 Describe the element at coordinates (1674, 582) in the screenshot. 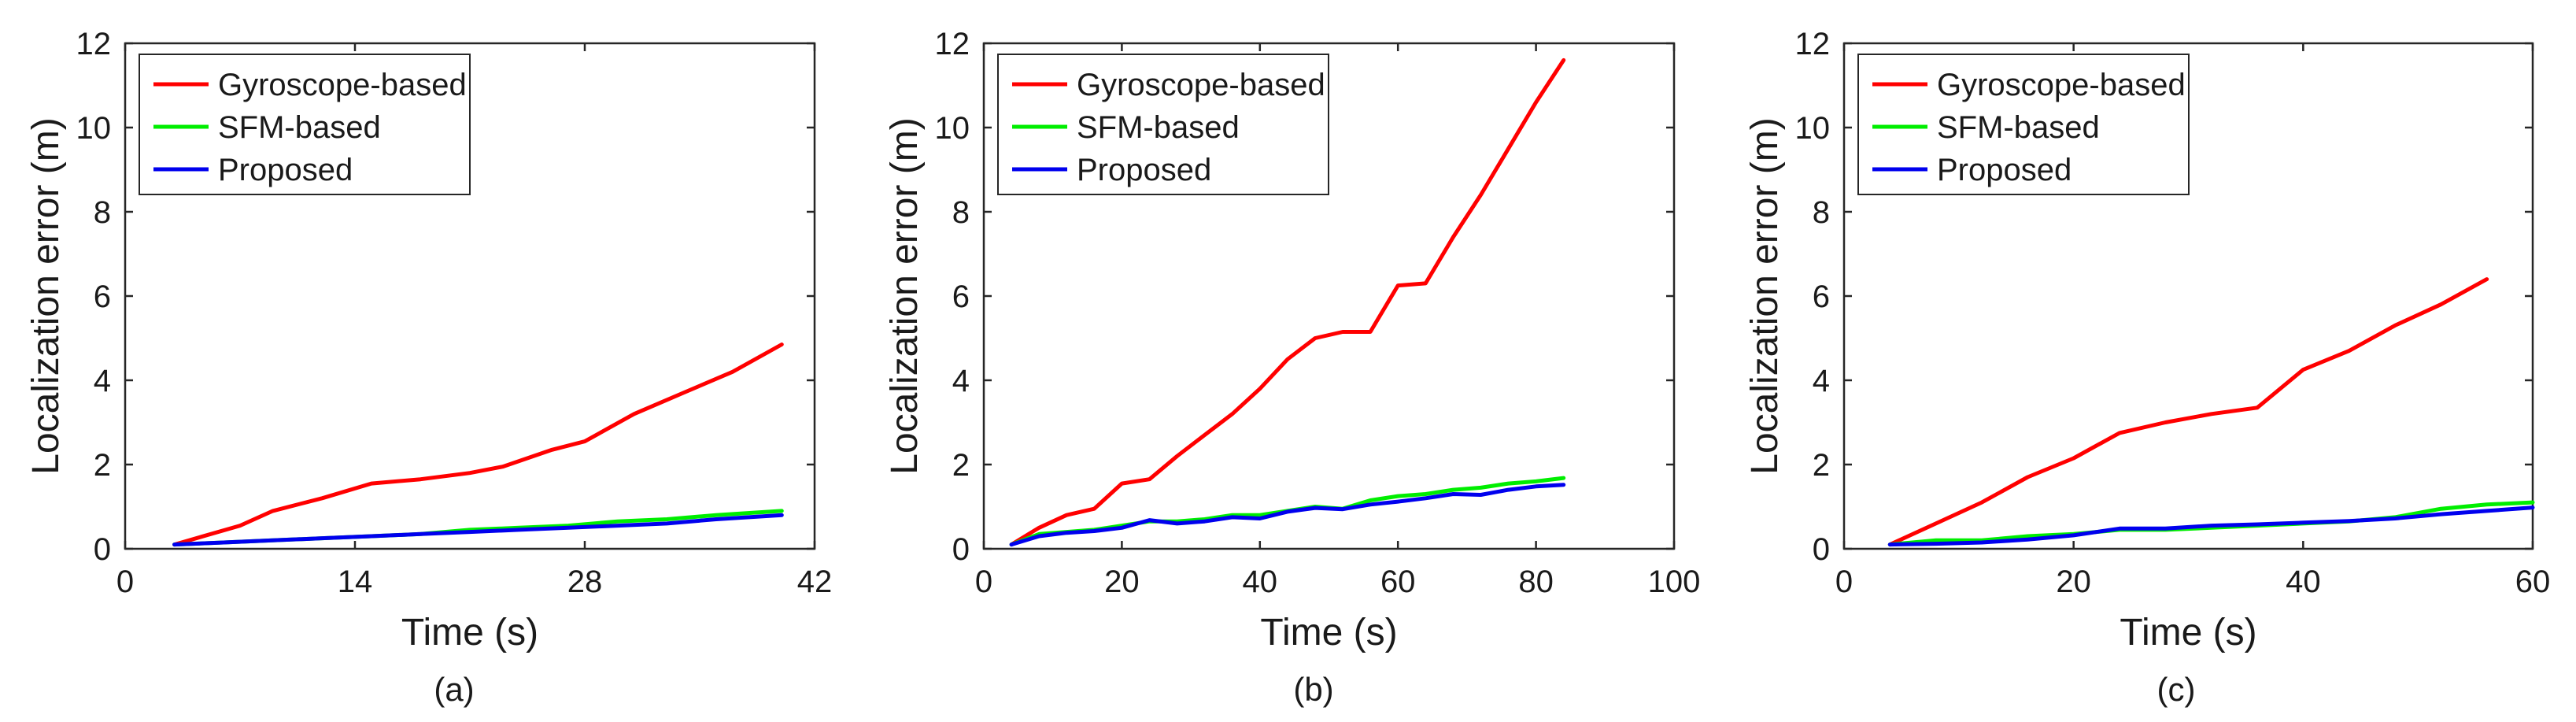

I see `x-tick-label: 100` at that location.